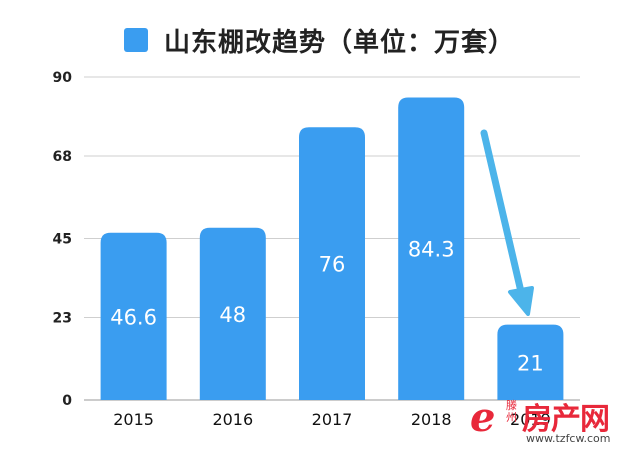 Image resolution: width=640 pixels, height=452 pixels. I want to click on bar-value-label: 84.3, so click(431, 250).